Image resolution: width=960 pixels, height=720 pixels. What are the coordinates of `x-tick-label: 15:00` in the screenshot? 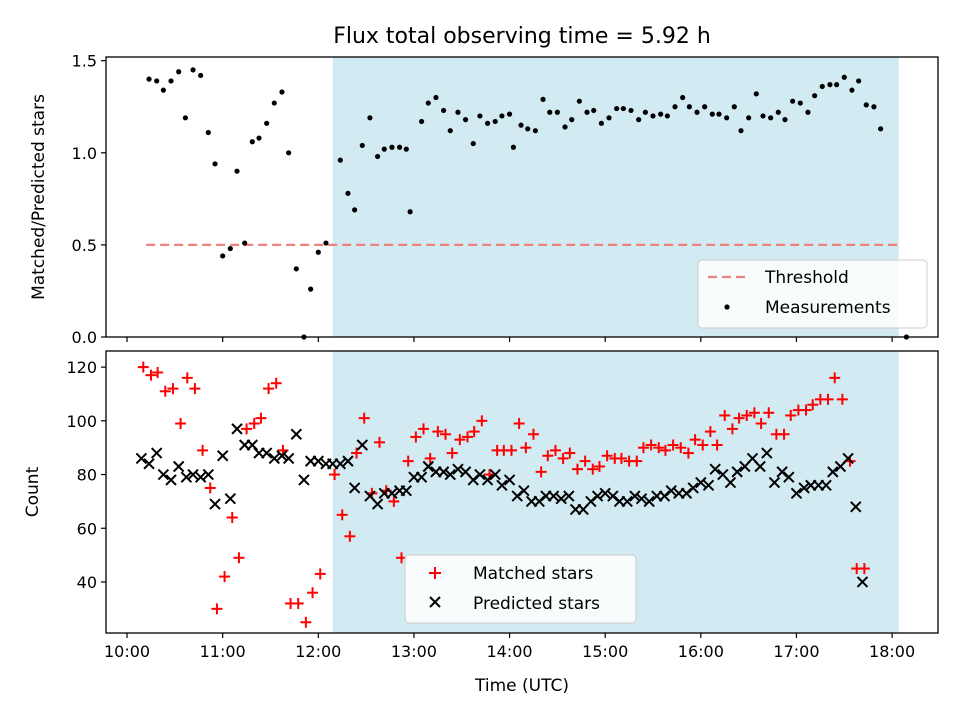 It's located at (605, 651).